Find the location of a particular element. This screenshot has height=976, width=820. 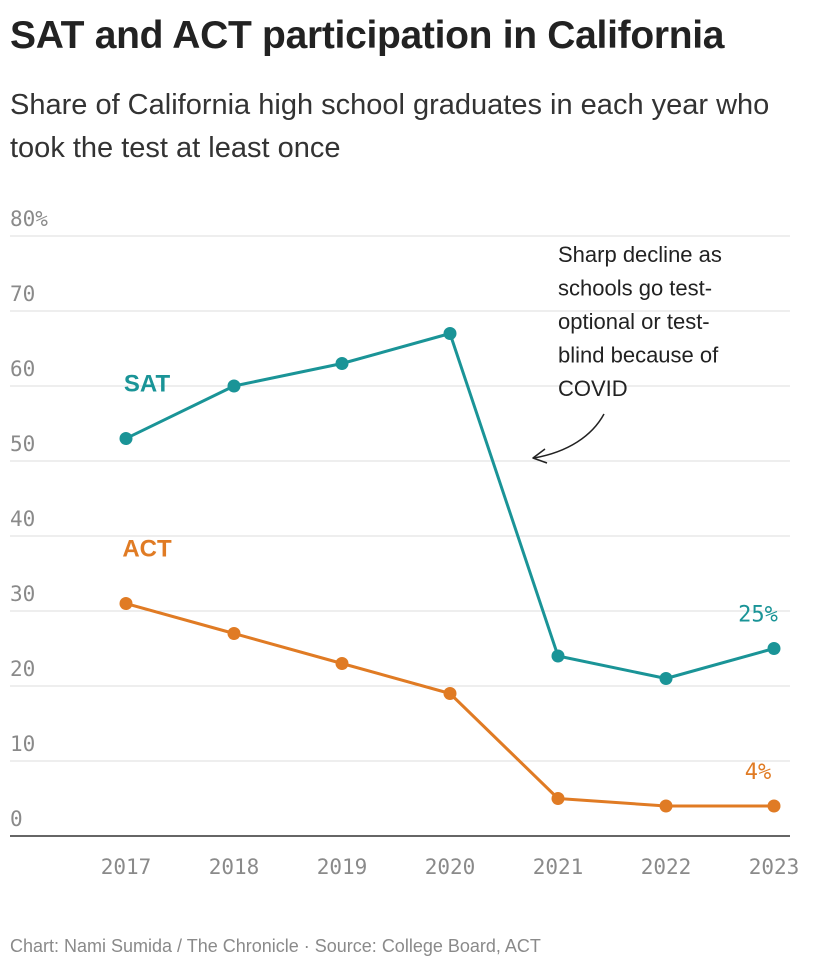

y-tick-label: 50 is located at coordinates (22, 444).